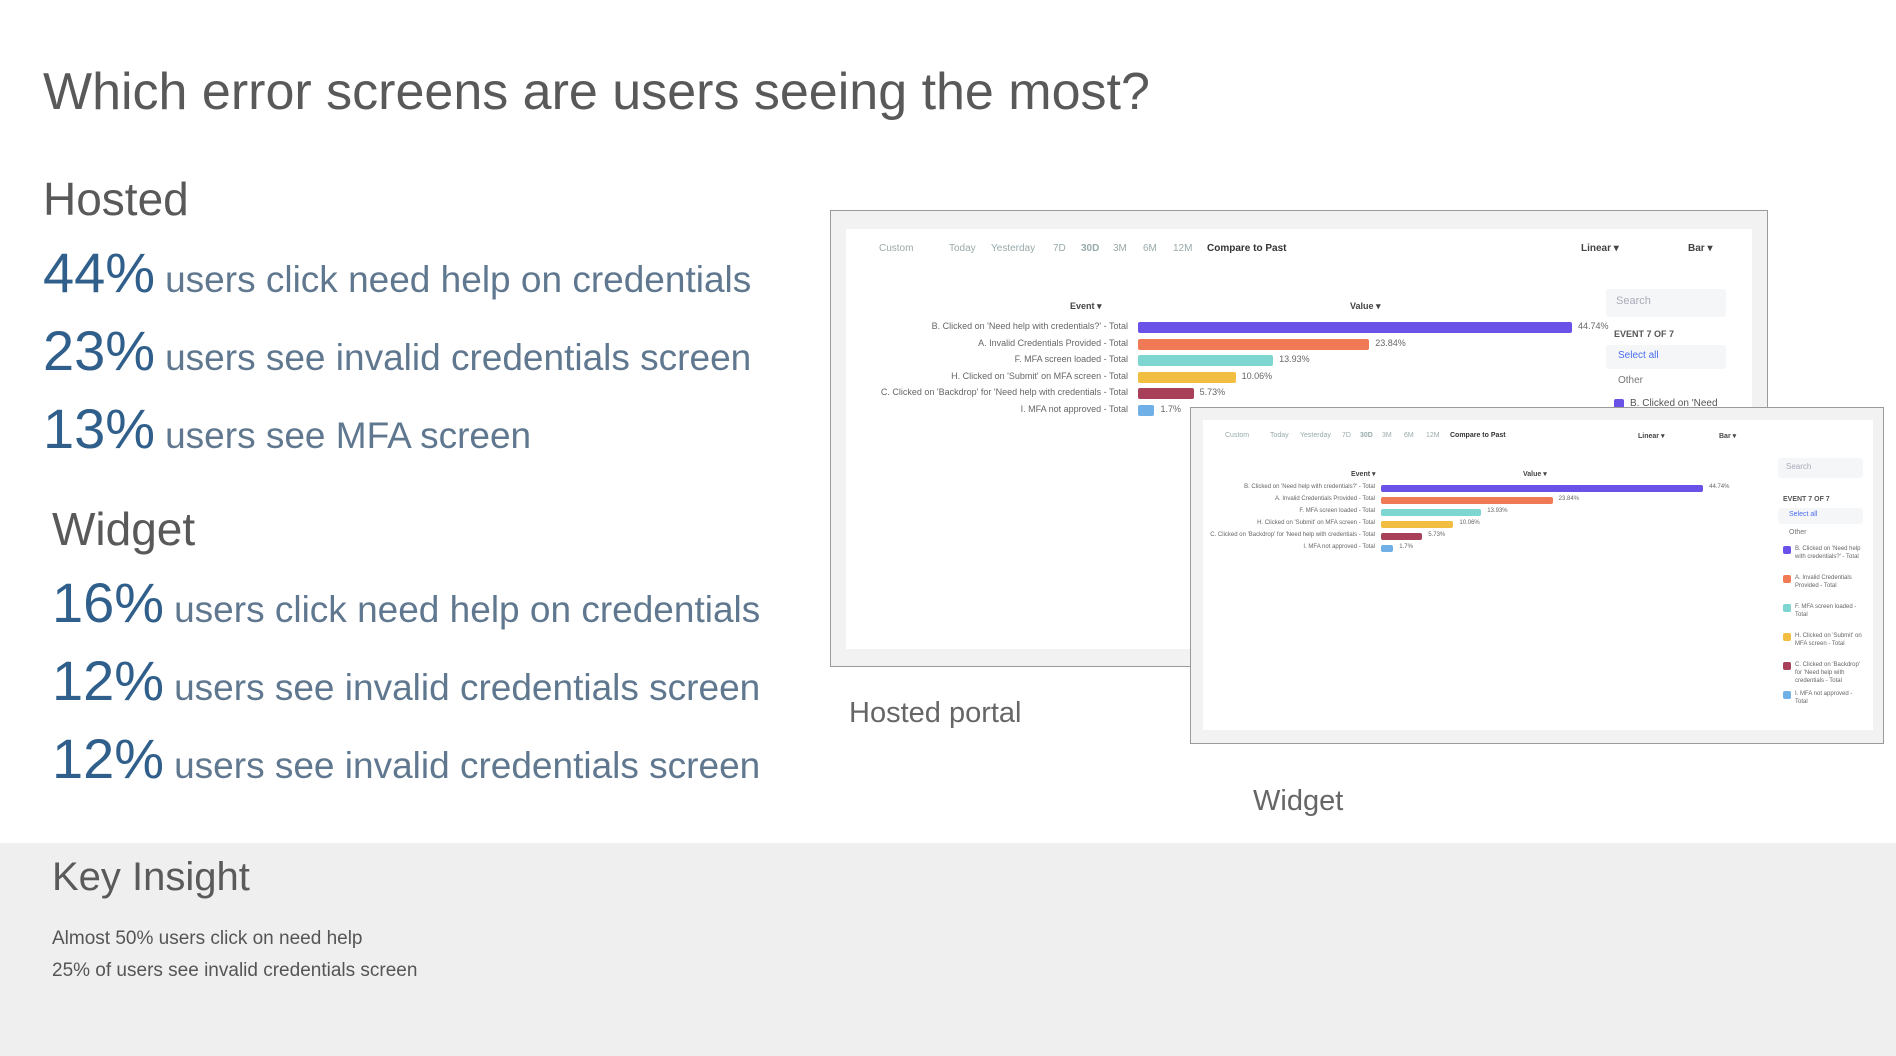 Image resolution: width=1896 pixels, height=1056 pixels. I want to click on stat-percent: 16%, so click(108, 602).